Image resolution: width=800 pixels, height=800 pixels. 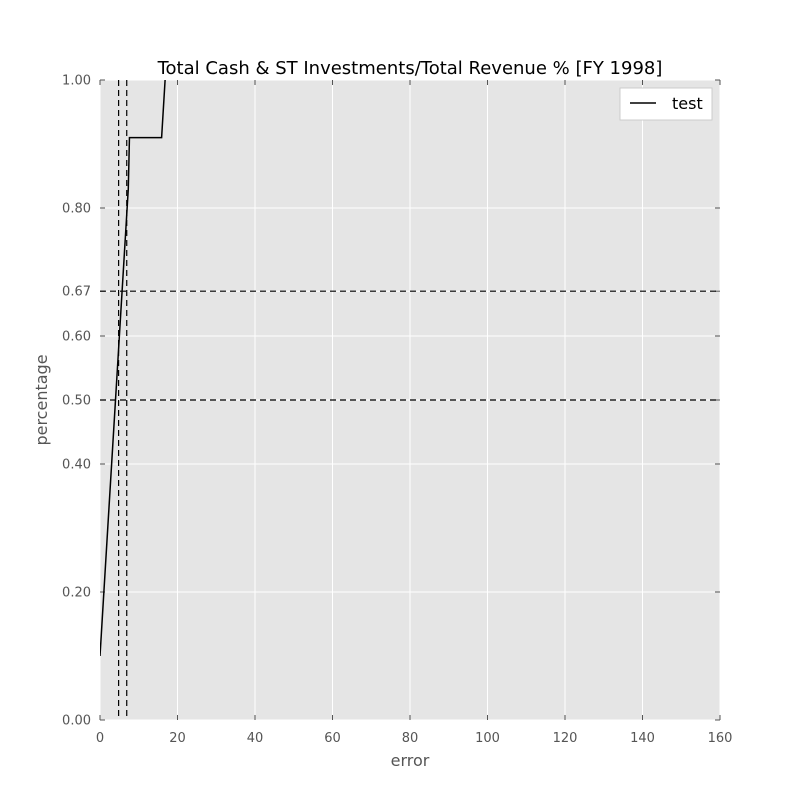 I want to click on x-tick-label: 120, so click(x=565, y=738).